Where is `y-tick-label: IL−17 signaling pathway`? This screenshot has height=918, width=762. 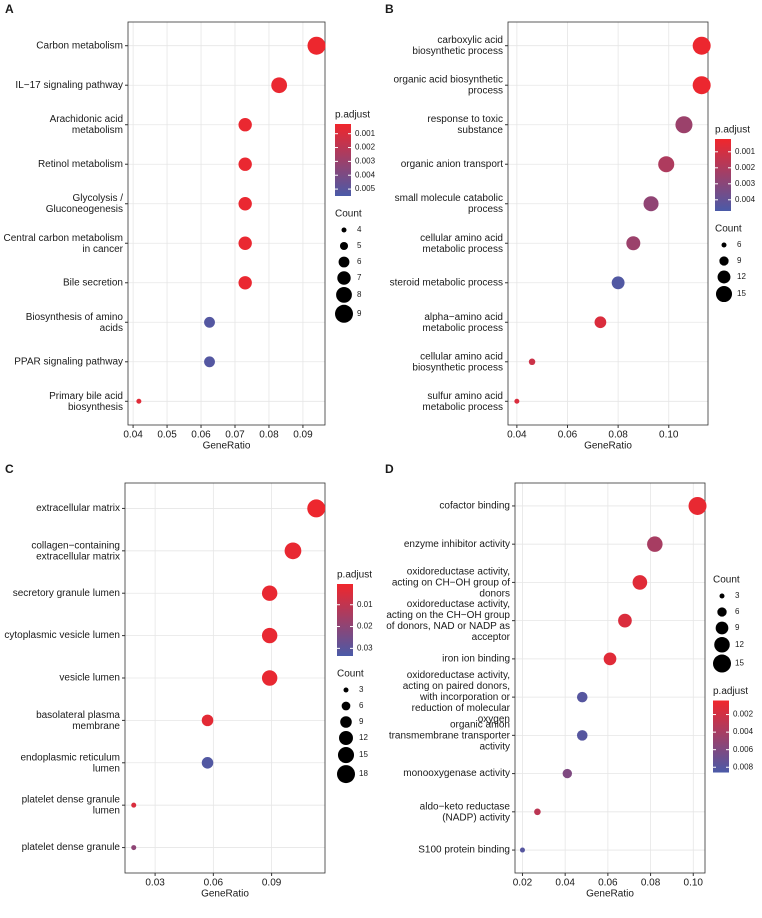
y-tick-label: IL−17 signaling pathway is located at coordinates (69, 85).